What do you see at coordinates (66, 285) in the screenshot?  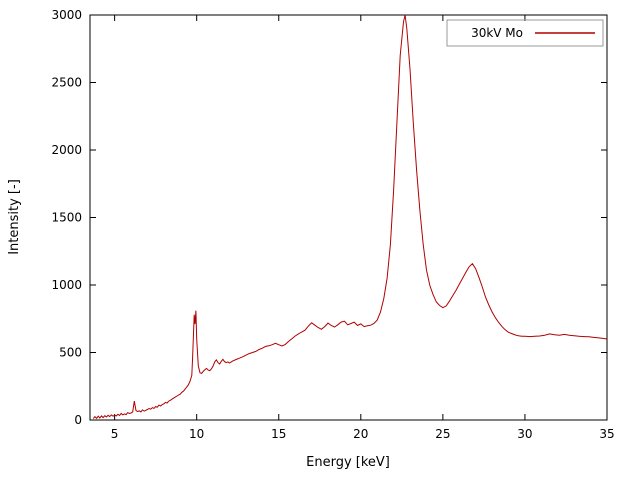 I see `y-tick-label: 1000` at bounding box center [66, 285].